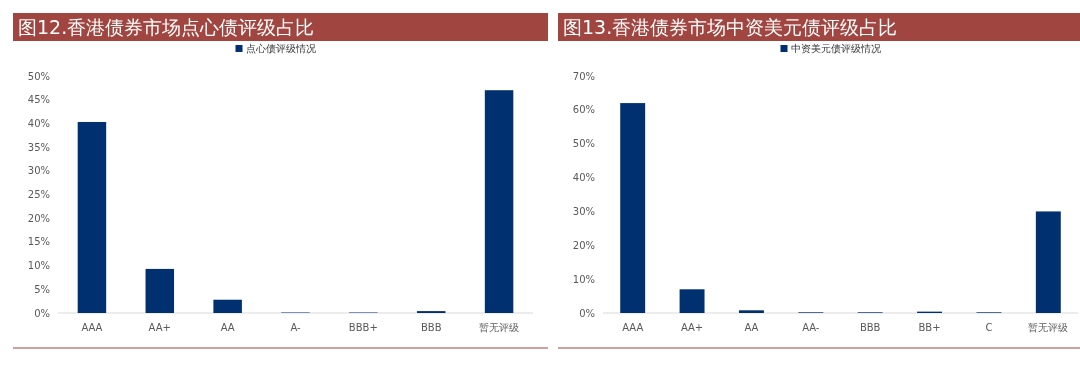 The width and height of the screenshot is (1080, 371). What do you see at coordinates (280, 48) in the screenshot?
I see `legend-label: 点心债评级情况` at bounding box center [280, 48].